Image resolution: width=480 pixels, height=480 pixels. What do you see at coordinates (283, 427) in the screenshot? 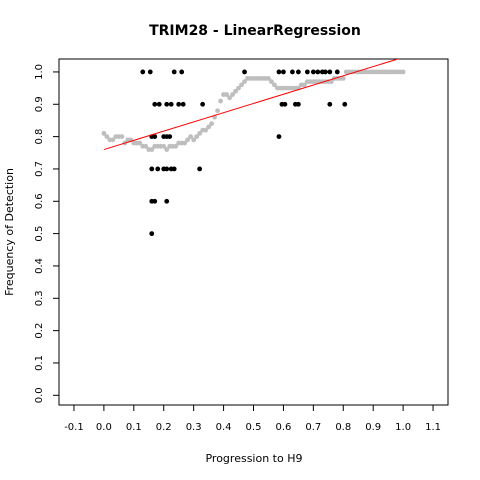
I see `x-tick-label: 0.6` at bounding box center [283, 427].